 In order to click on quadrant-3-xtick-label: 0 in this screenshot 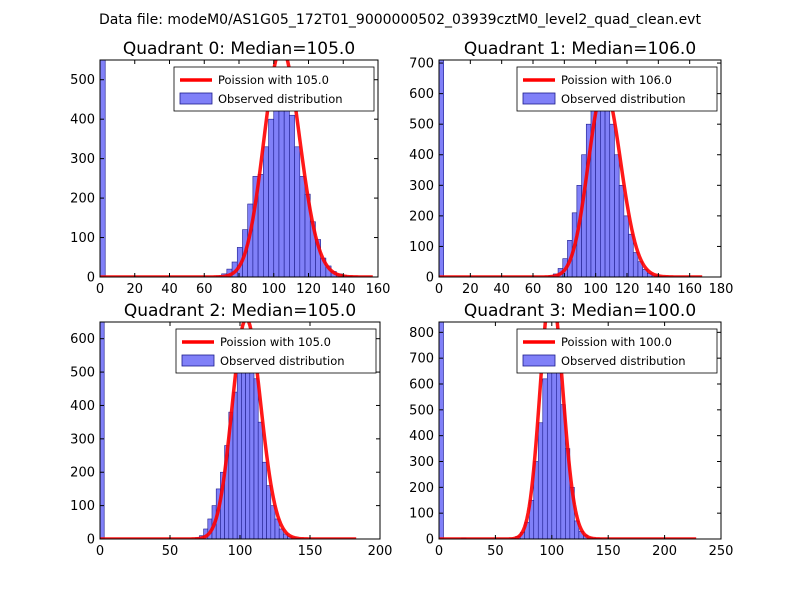, I will do `click(439, 551)`.